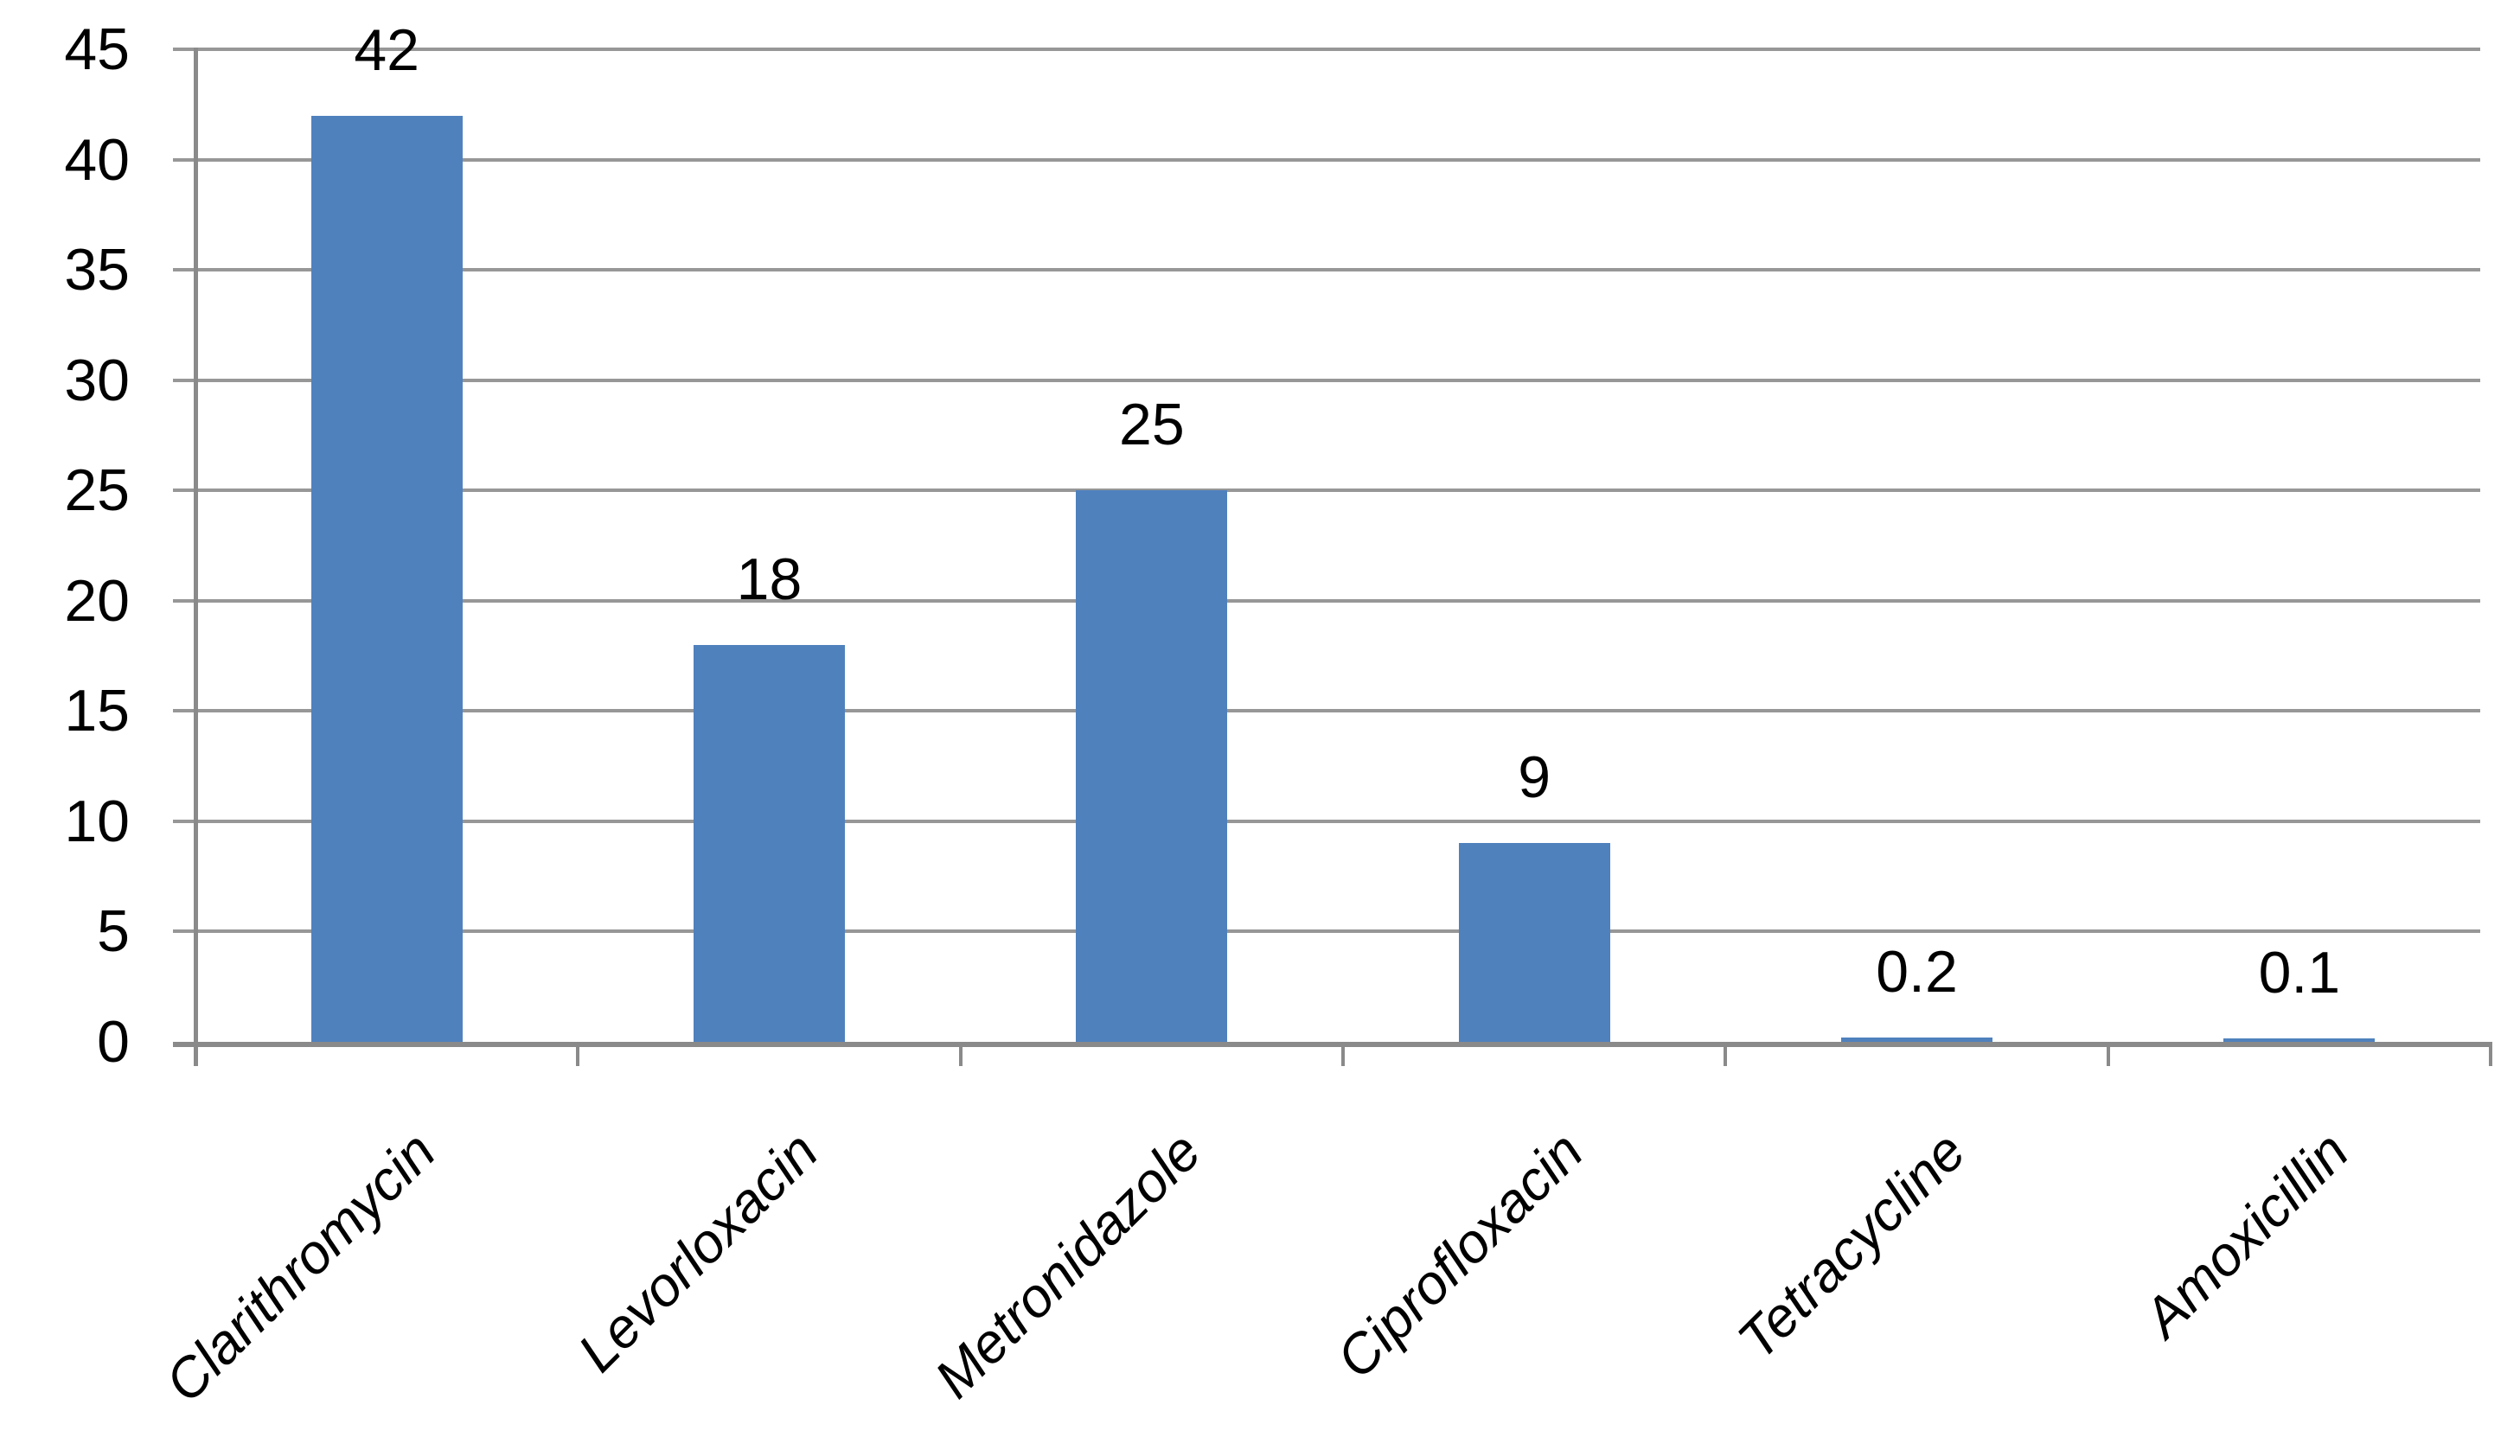 This screenshot has width=2520, height=1456. Describe the element at coordinates (1917, 1040) in the screenshot. I see `bar-tetracycline` at that location.